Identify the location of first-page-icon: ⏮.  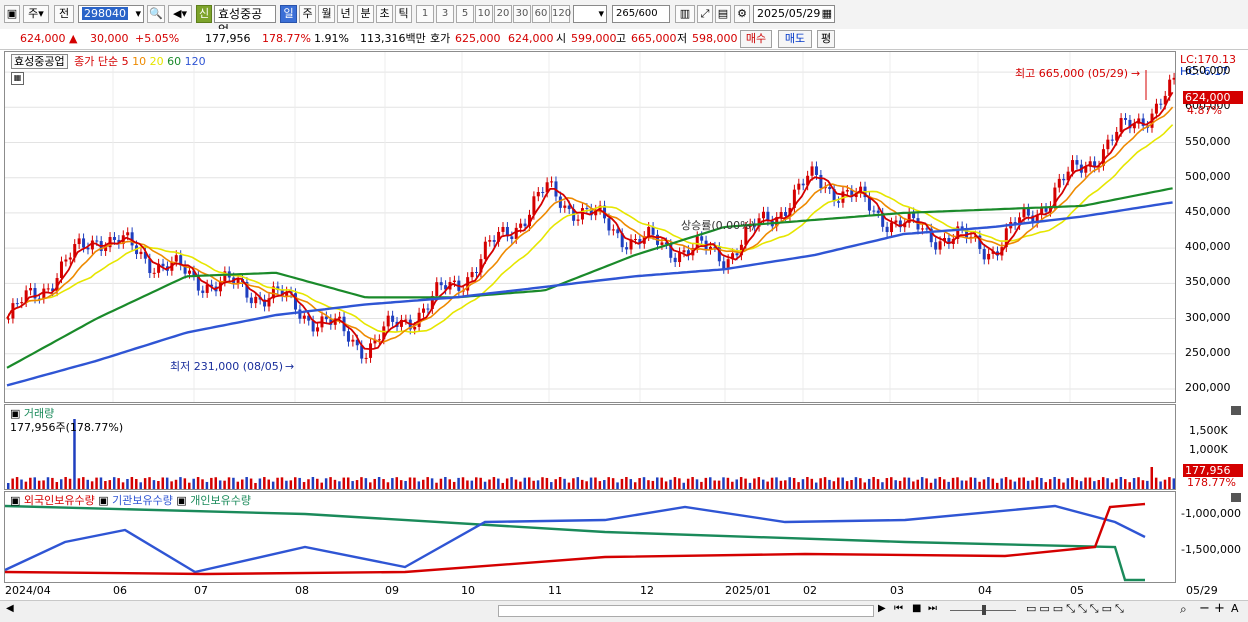
(898, 608).